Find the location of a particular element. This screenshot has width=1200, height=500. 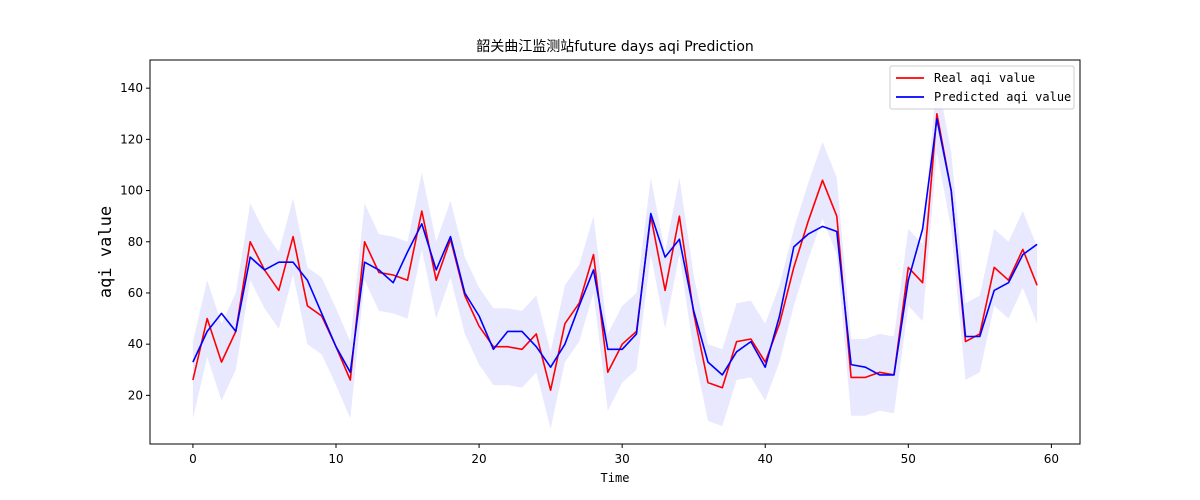

y-tick-label: 20 is located at coordinates (135, 395).